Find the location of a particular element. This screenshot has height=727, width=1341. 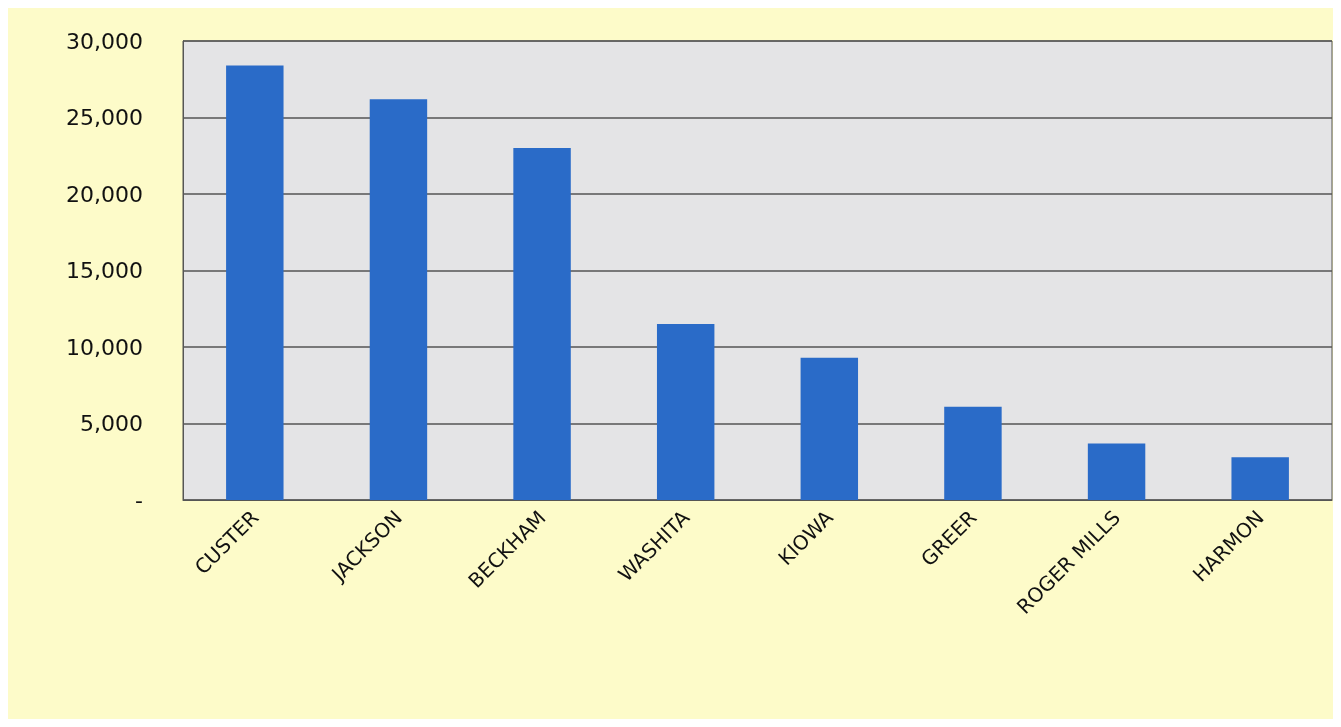

y-tick-label: - is located at coordinates (139, 500).